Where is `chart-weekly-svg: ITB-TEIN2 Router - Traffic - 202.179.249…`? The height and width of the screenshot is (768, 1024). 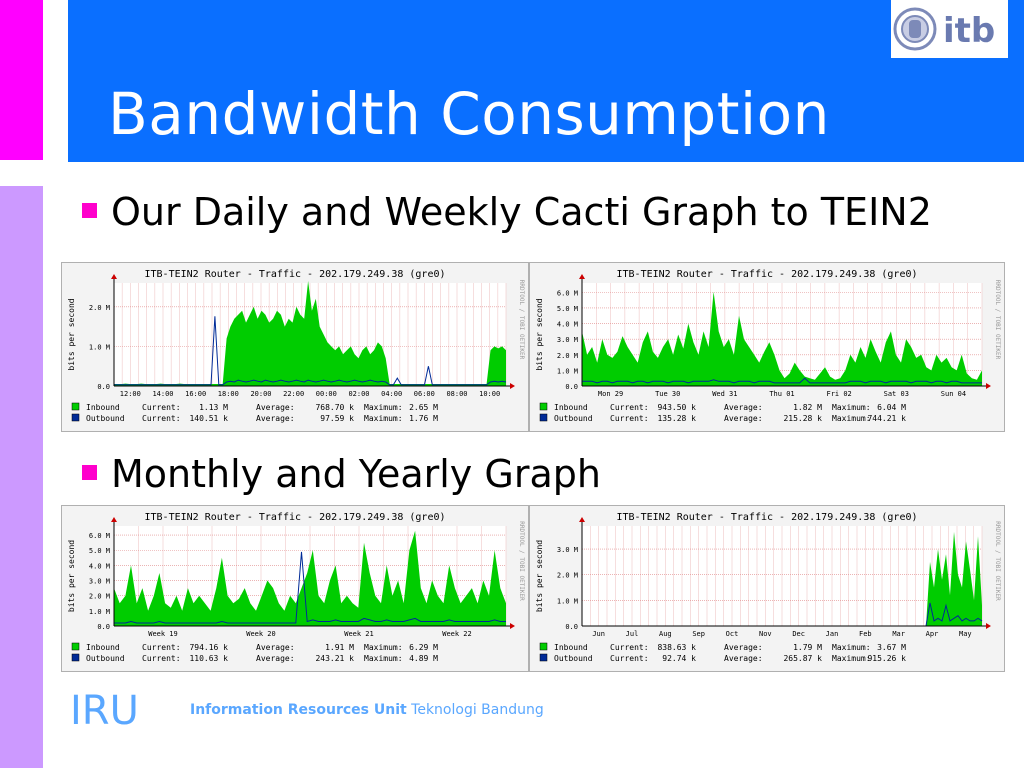 chart-weekly-svg: ITB-TEIN2 Router - Traffic - 202.179.249… is located at coordinates (768, 346).